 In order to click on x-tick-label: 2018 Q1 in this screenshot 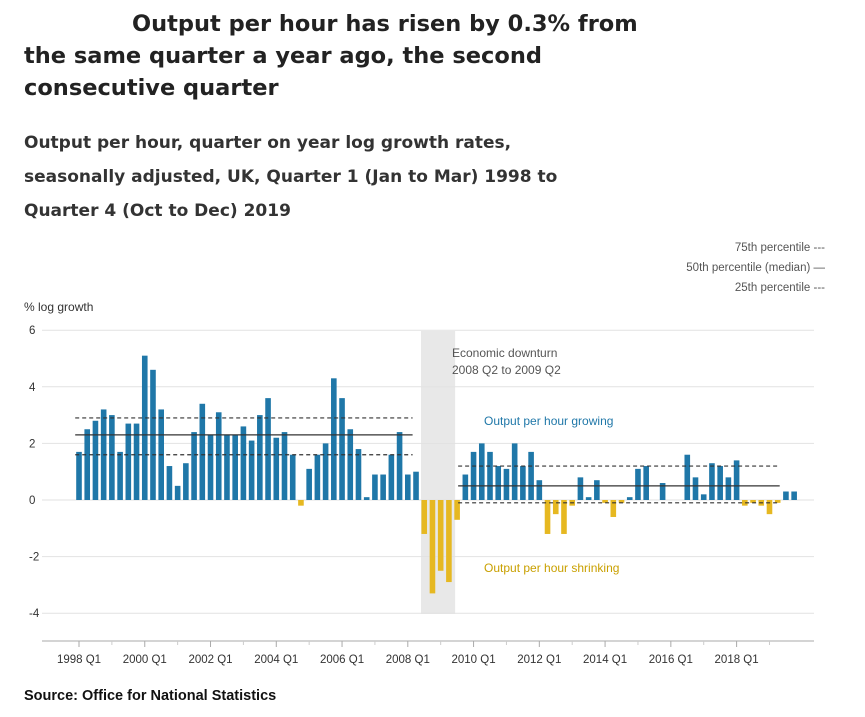, I will do `click(737, 660)`.